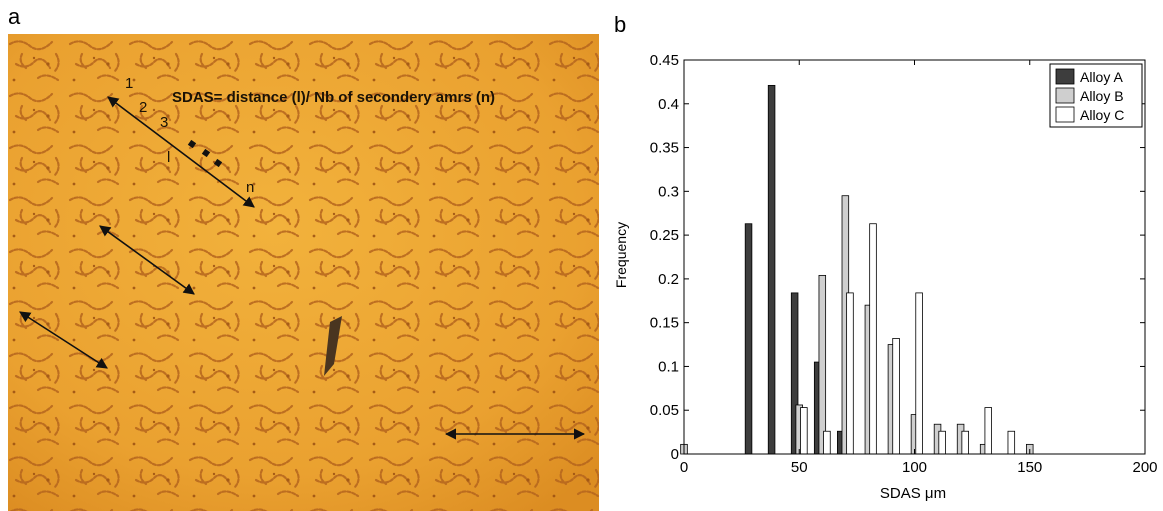 The height and width of the screenshot is (511, 1163). Describe the element at coordinates (914, 467) in the screenshot. I see `x-tick-label: 100` at that location.